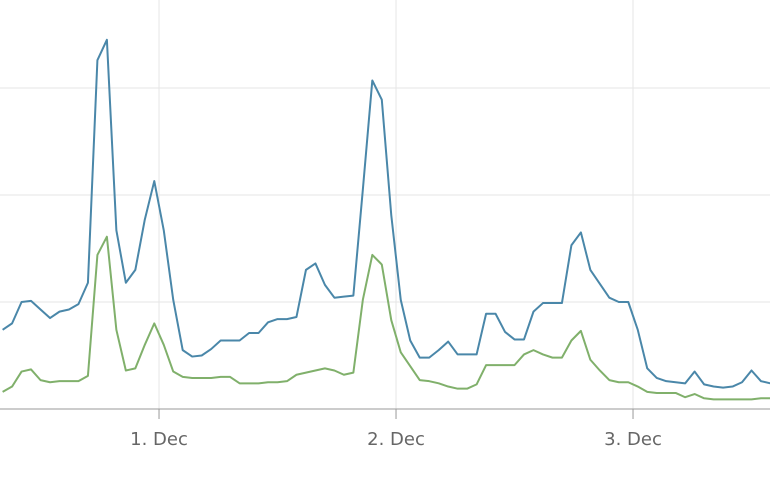 The height and width of the screenshot is (482, 770). What do you see at coordinates (396, 439) in the screenshot?
I see `x-tick-label: 2. Dec` at bounding box center [396, 439].